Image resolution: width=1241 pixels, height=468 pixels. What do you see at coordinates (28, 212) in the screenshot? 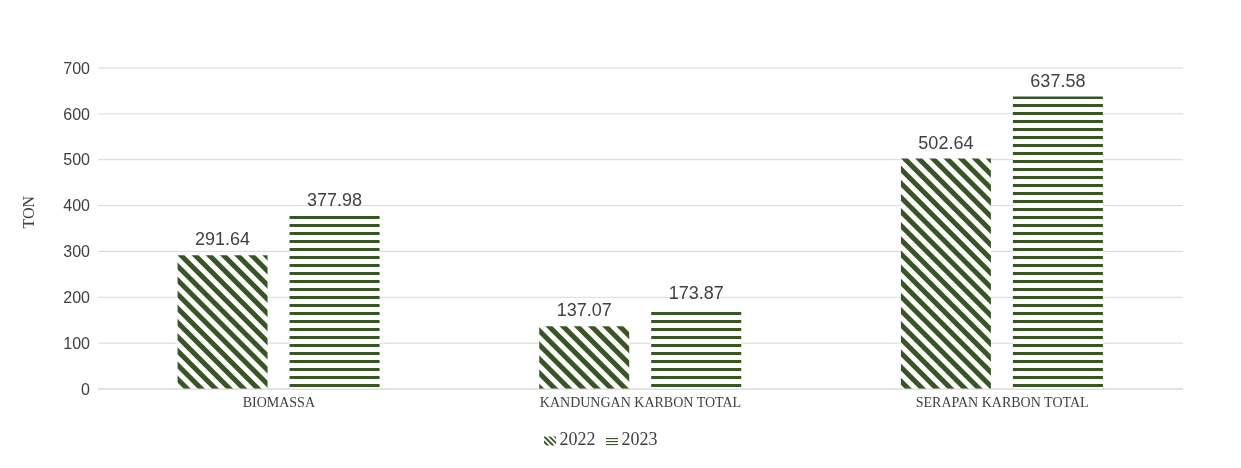
I see `y-axis-title: TON` at bounding box center [28, 212].